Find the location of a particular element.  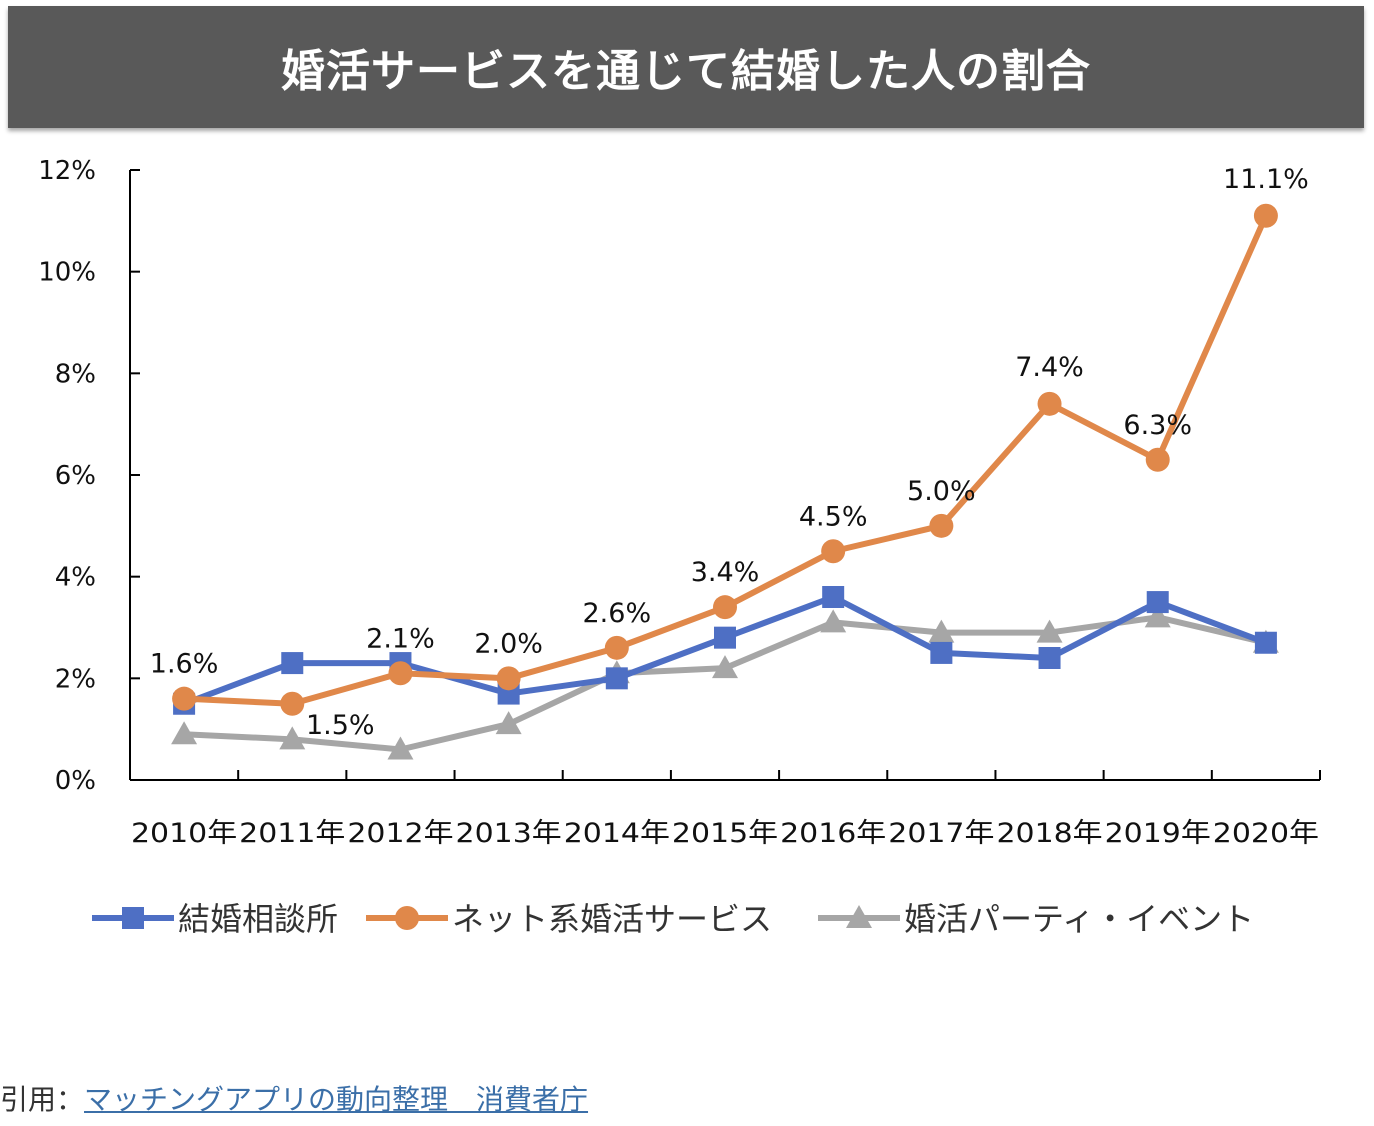

data-label-online: 1.5% is located at coordinates (340, 725).